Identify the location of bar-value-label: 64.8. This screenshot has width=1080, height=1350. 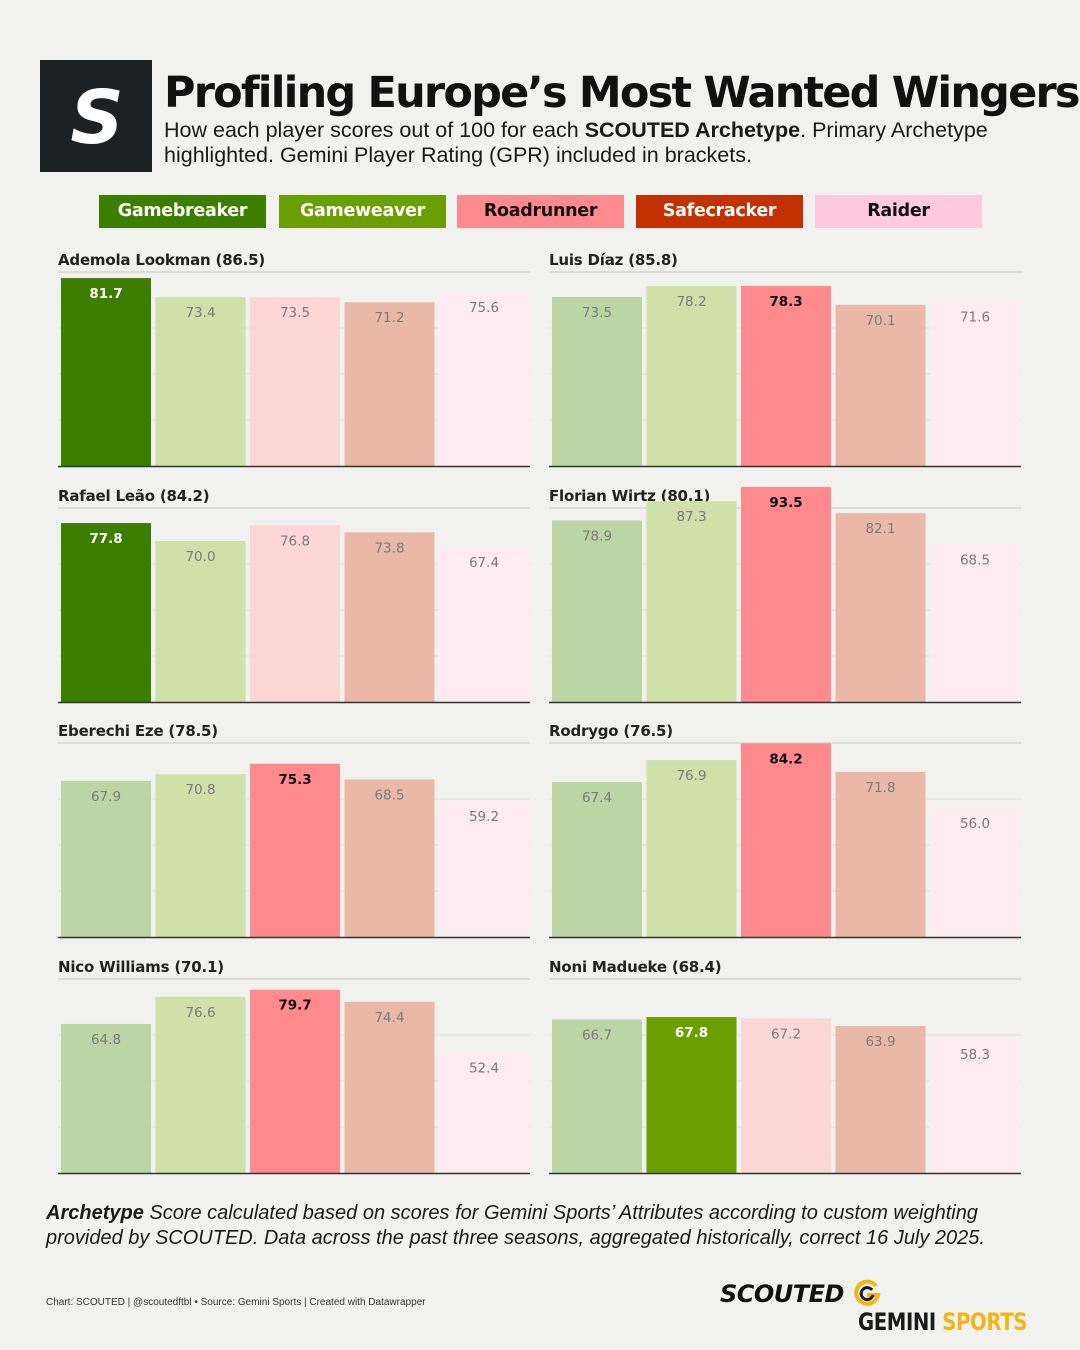
(106, 1040).